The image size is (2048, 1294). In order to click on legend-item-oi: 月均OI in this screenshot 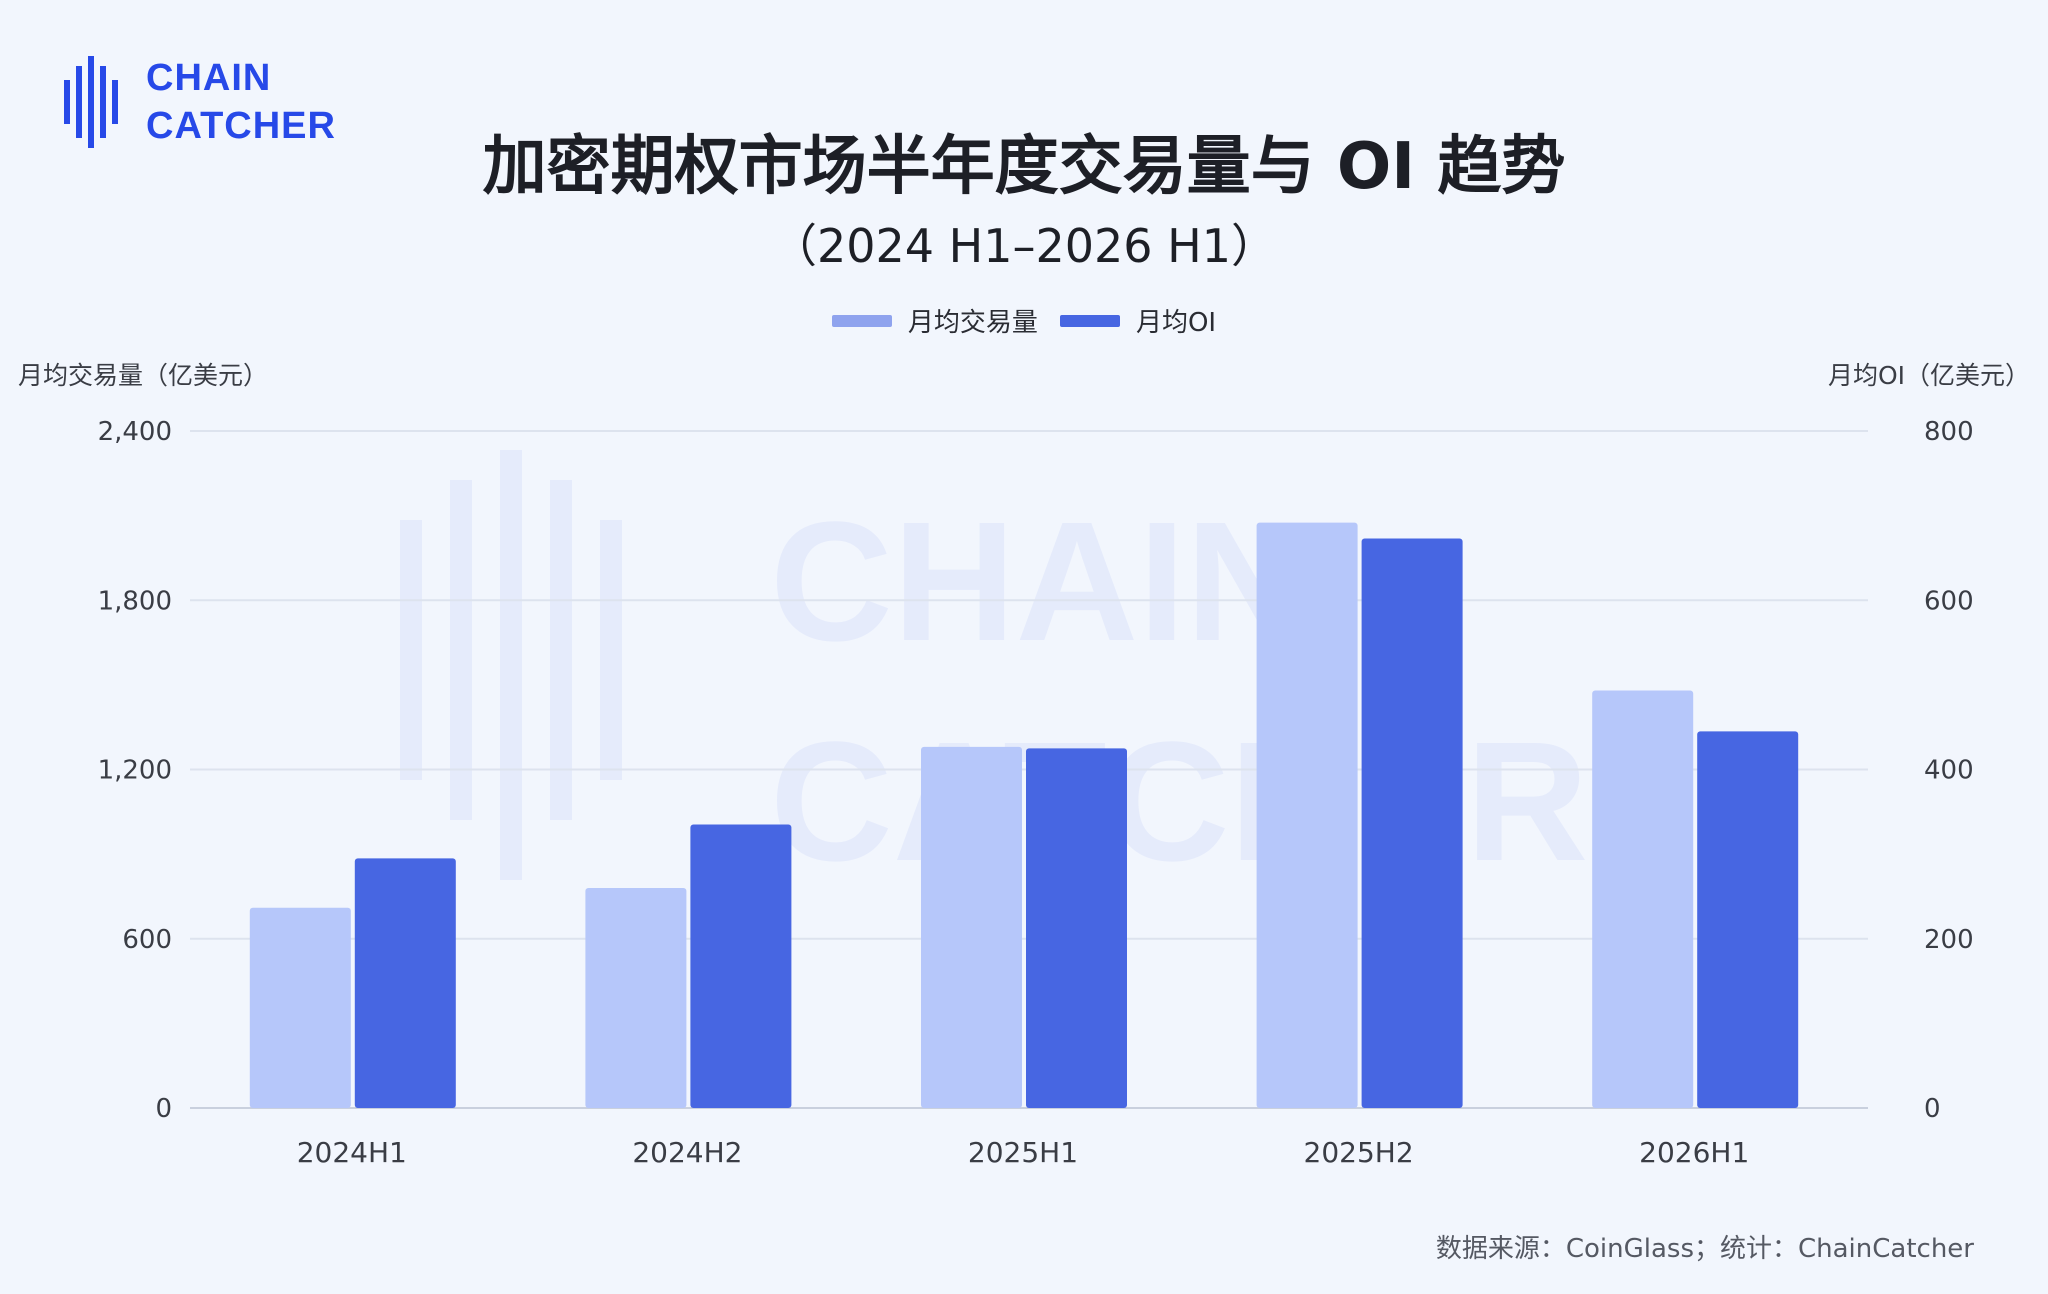, I will do `click(1138, 320)`.